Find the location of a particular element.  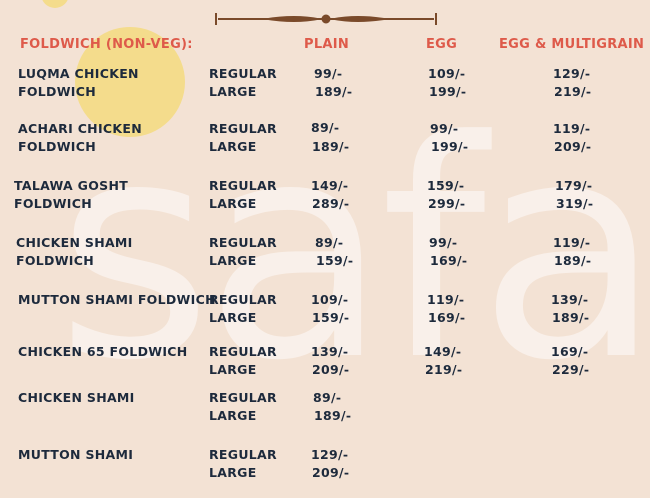

column-header: EGG is located at coordinates (442, 44).